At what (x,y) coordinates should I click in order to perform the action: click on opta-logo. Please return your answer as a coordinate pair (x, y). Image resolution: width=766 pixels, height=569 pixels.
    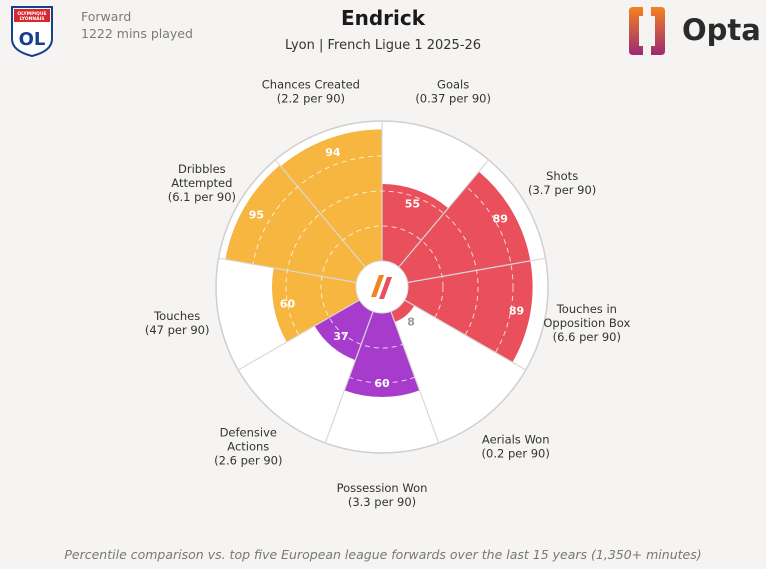
    Looking at the image, I should click on (647, 31).